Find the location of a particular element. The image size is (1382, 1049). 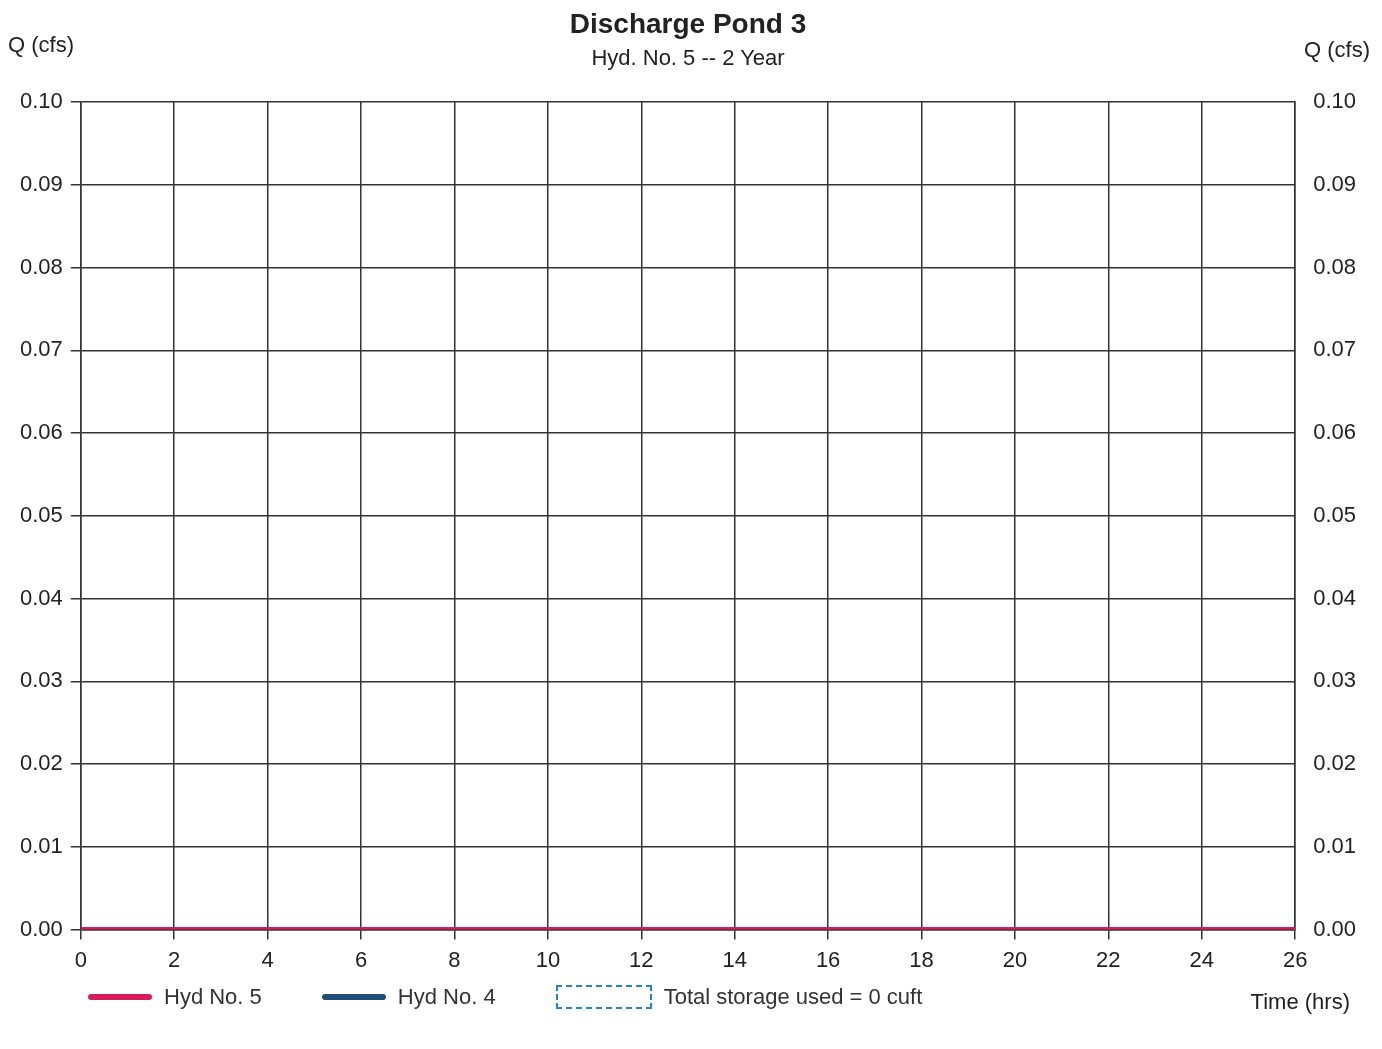

legend-label: Hyd No. 4 is located at coordinates (446, 997).